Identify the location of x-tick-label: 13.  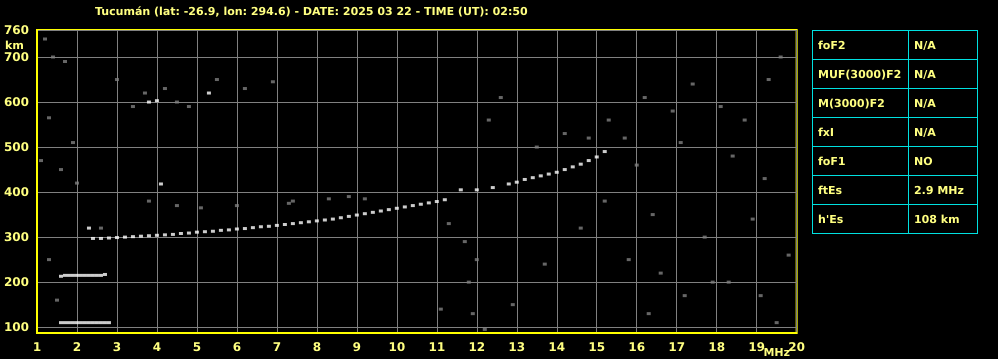
(517, 347).